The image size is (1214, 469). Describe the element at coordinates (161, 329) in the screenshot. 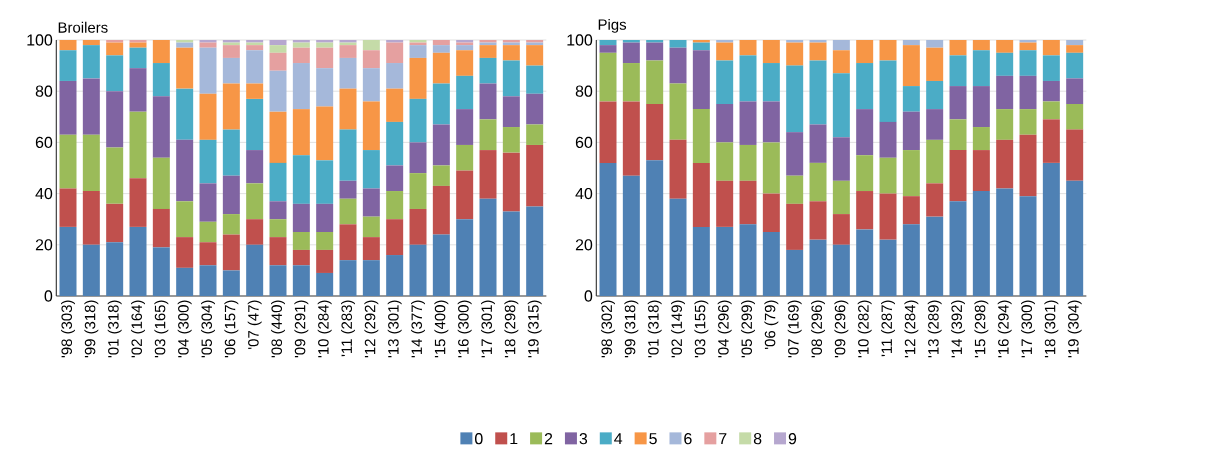

I see `x-tick-label: '03 (165)` at that location.